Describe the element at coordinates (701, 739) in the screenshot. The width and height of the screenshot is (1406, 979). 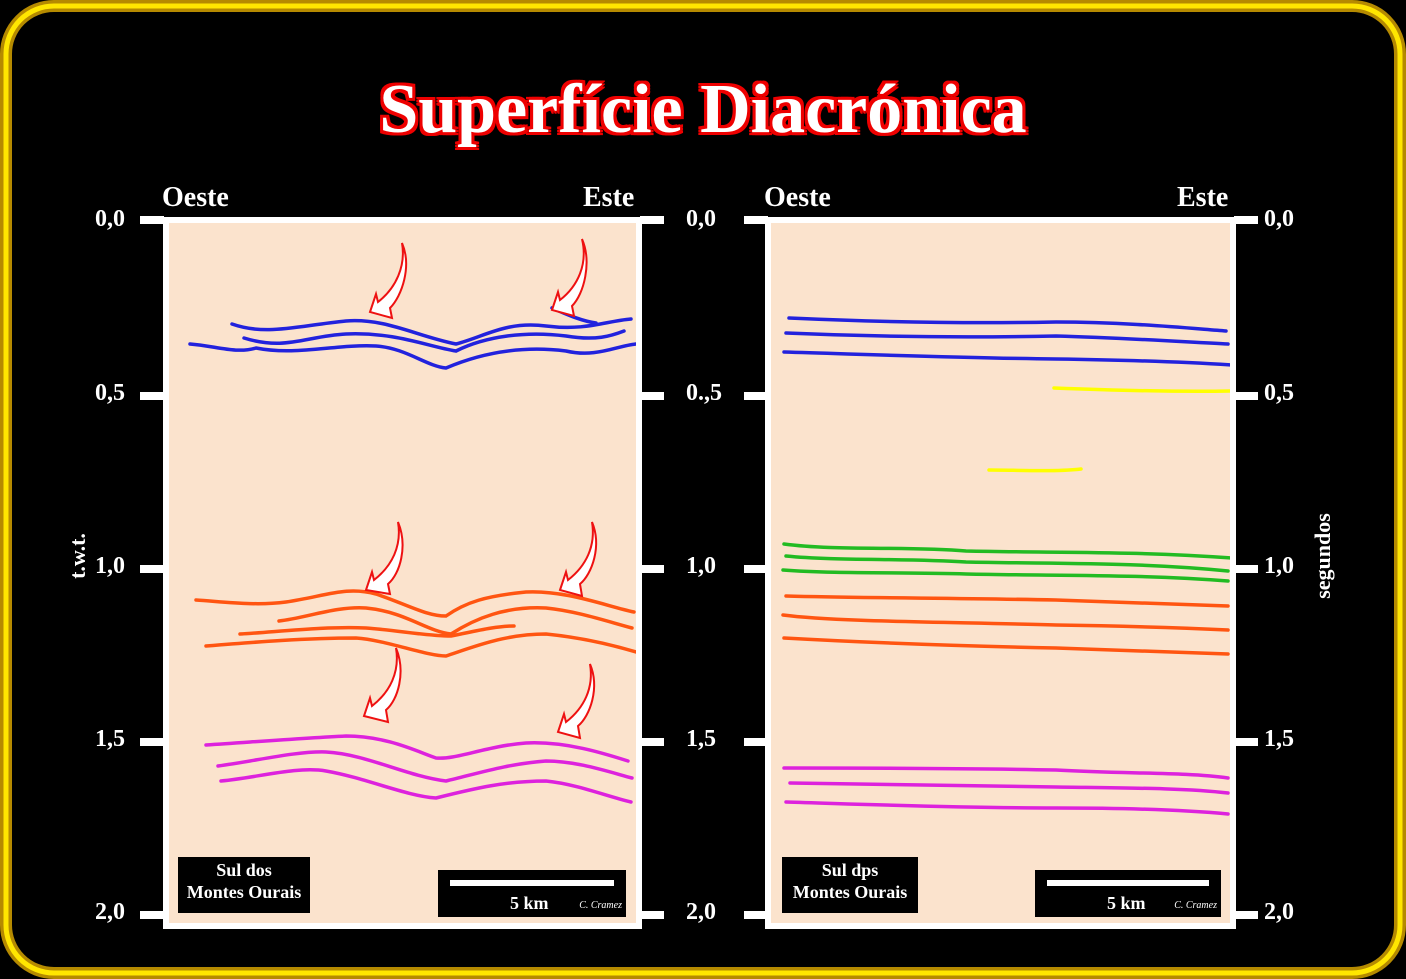
I see `right-inner-tick-3: 1,5` at that location.